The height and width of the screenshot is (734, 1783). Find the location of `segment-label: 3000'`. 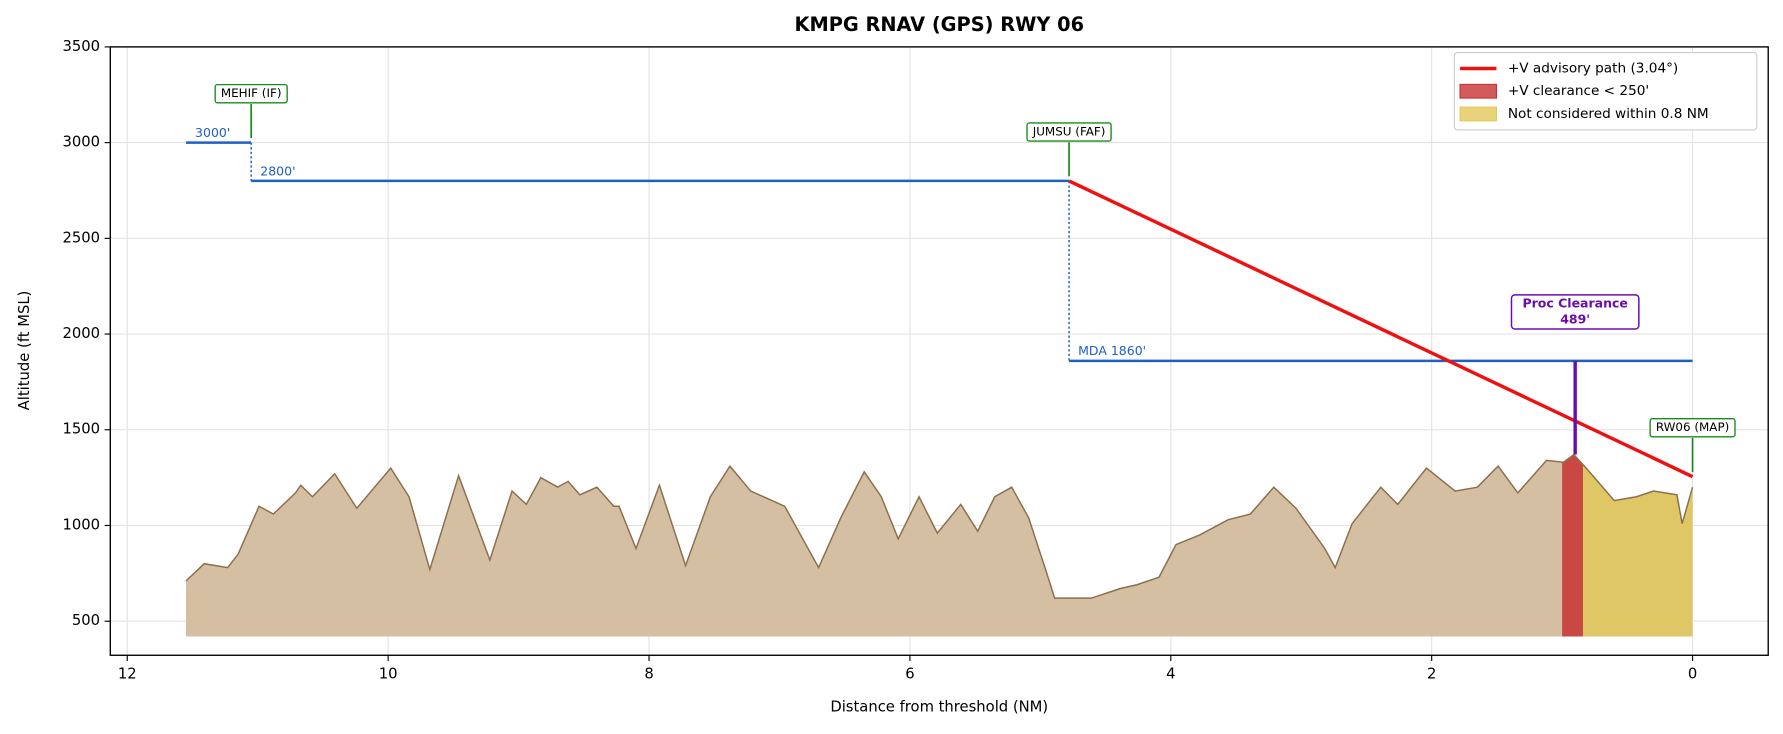

segment-label: 3000' is located at coordinates (212, 132).